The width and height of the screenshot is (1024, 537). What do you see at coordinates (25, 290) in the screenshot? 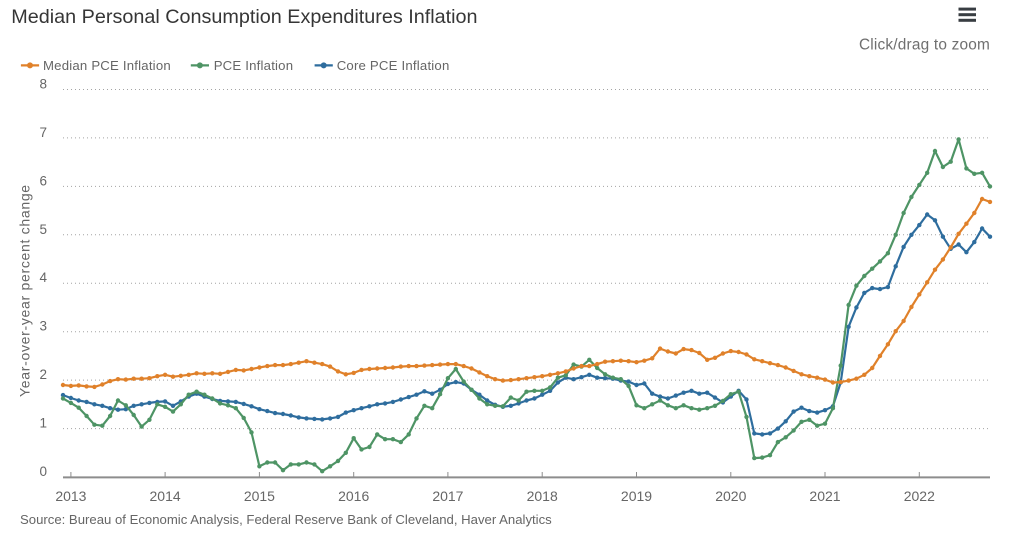
I see `svg-text: Year-over-year percent change` at bounding box center [25, 290].